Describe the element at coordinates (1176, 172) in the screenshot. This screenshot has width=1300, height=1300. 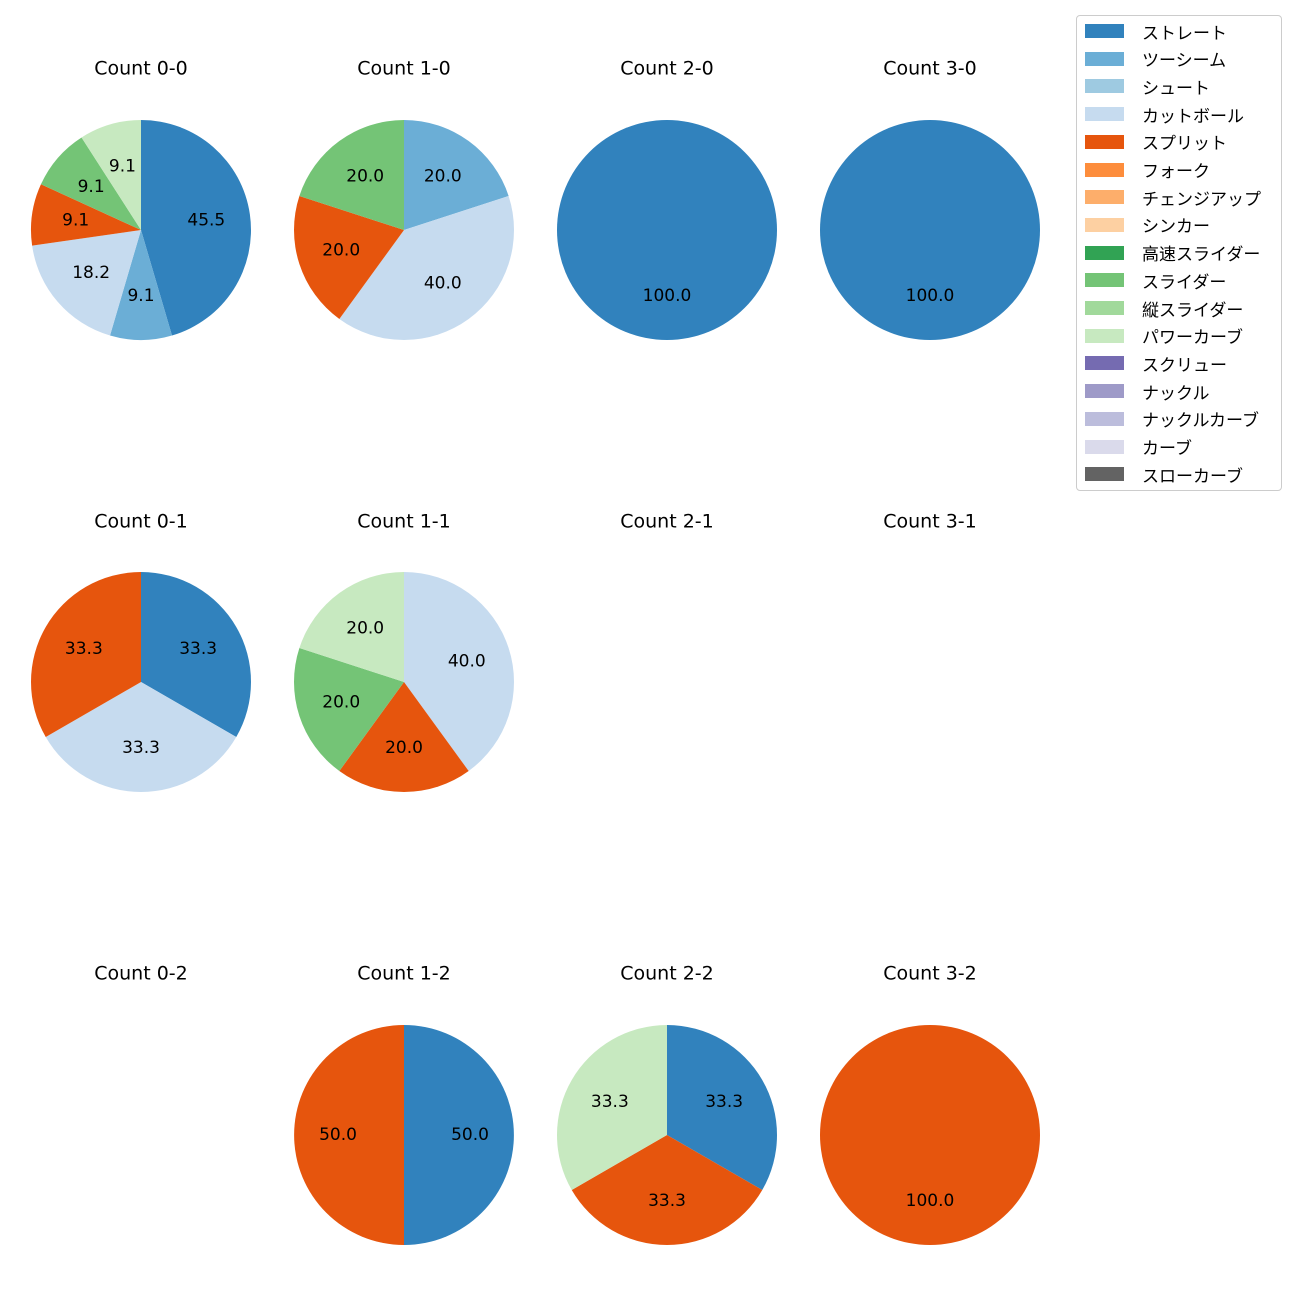
I see `legend-label: フォーク` at that location.